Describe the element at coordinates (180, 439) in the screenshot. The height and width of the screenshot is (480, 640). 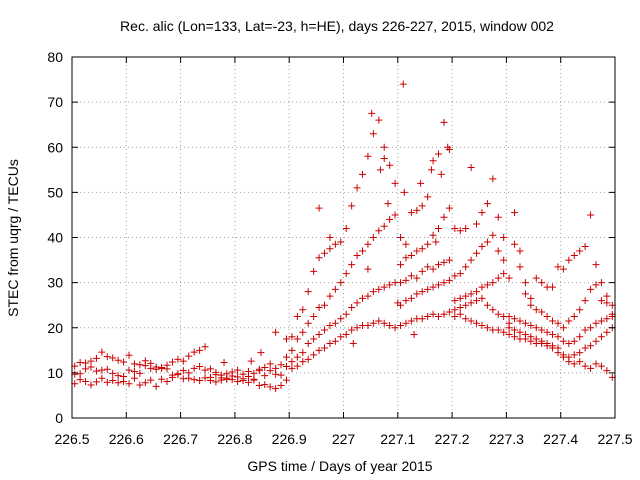
I see `x-tick-label: 226.7` at that location.